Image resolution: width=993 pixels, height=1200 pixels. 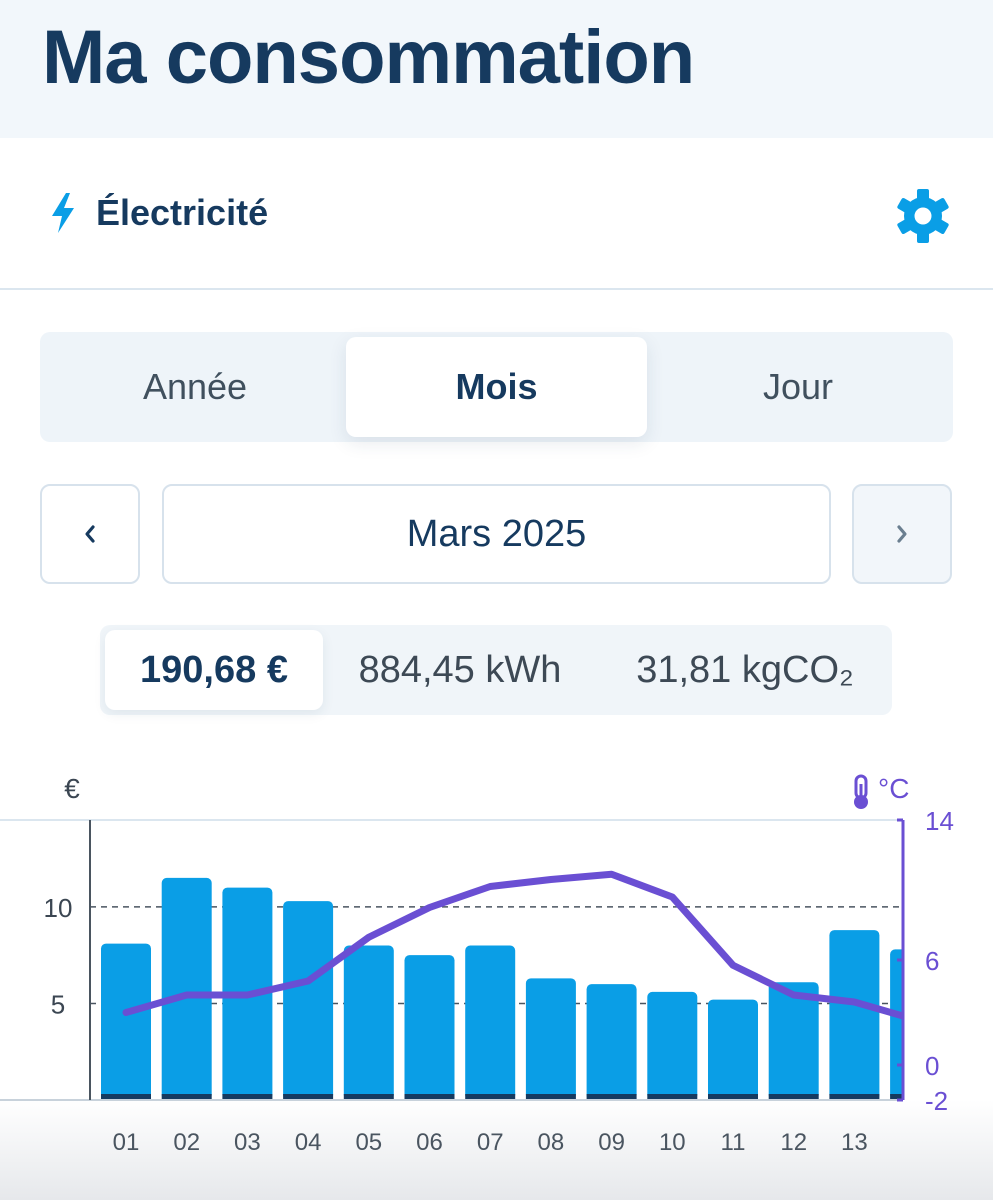 I want to click on tab-annee: Année, so click(x=195, y=386).